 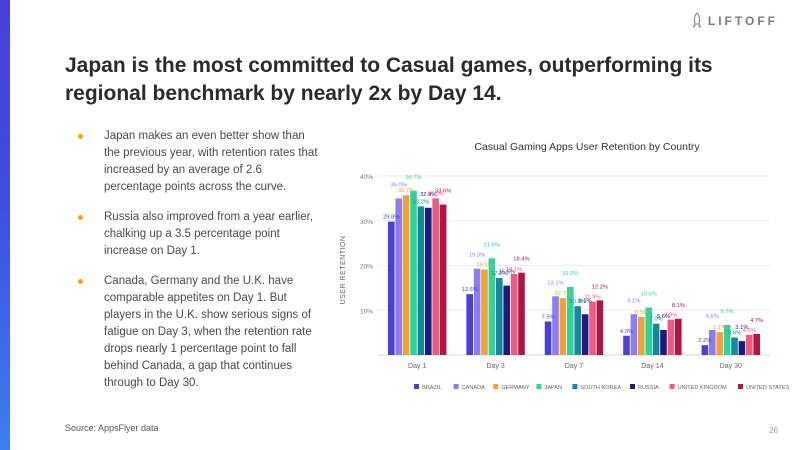 What do you see at coordinates (712, 317) in the screenshot?
I see `data-label: 5.6%` at bounding box center [712, 317].